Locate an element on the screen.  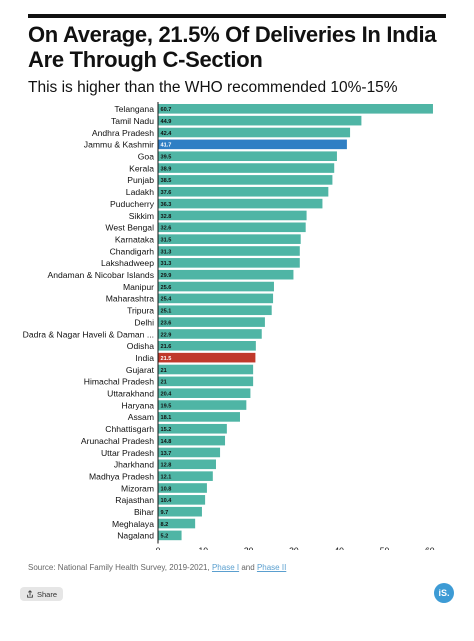
category-label: Madhya Pradesh is located at coordinates (121, 476).